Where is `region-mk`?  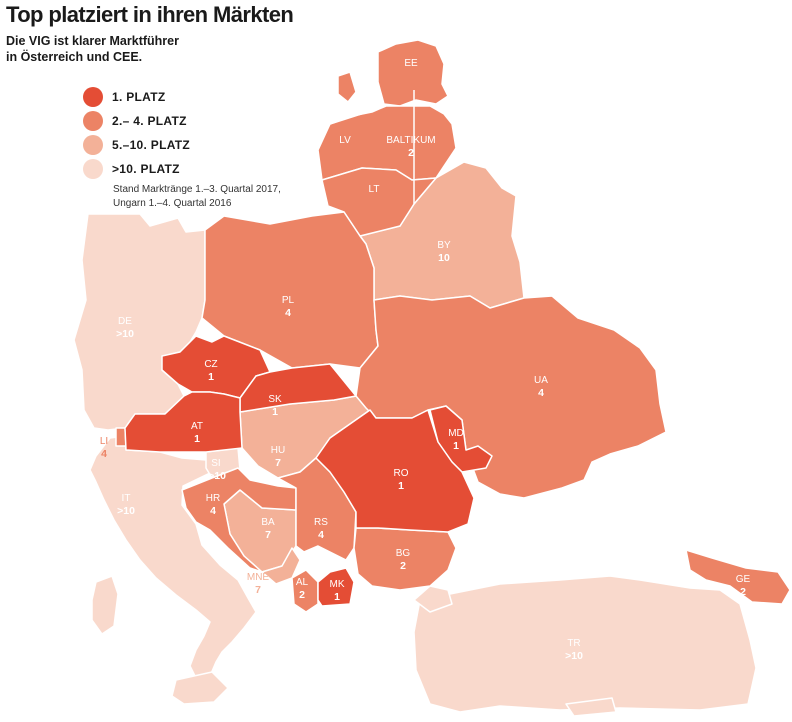 region-mk is located at coordinates (336, 587).